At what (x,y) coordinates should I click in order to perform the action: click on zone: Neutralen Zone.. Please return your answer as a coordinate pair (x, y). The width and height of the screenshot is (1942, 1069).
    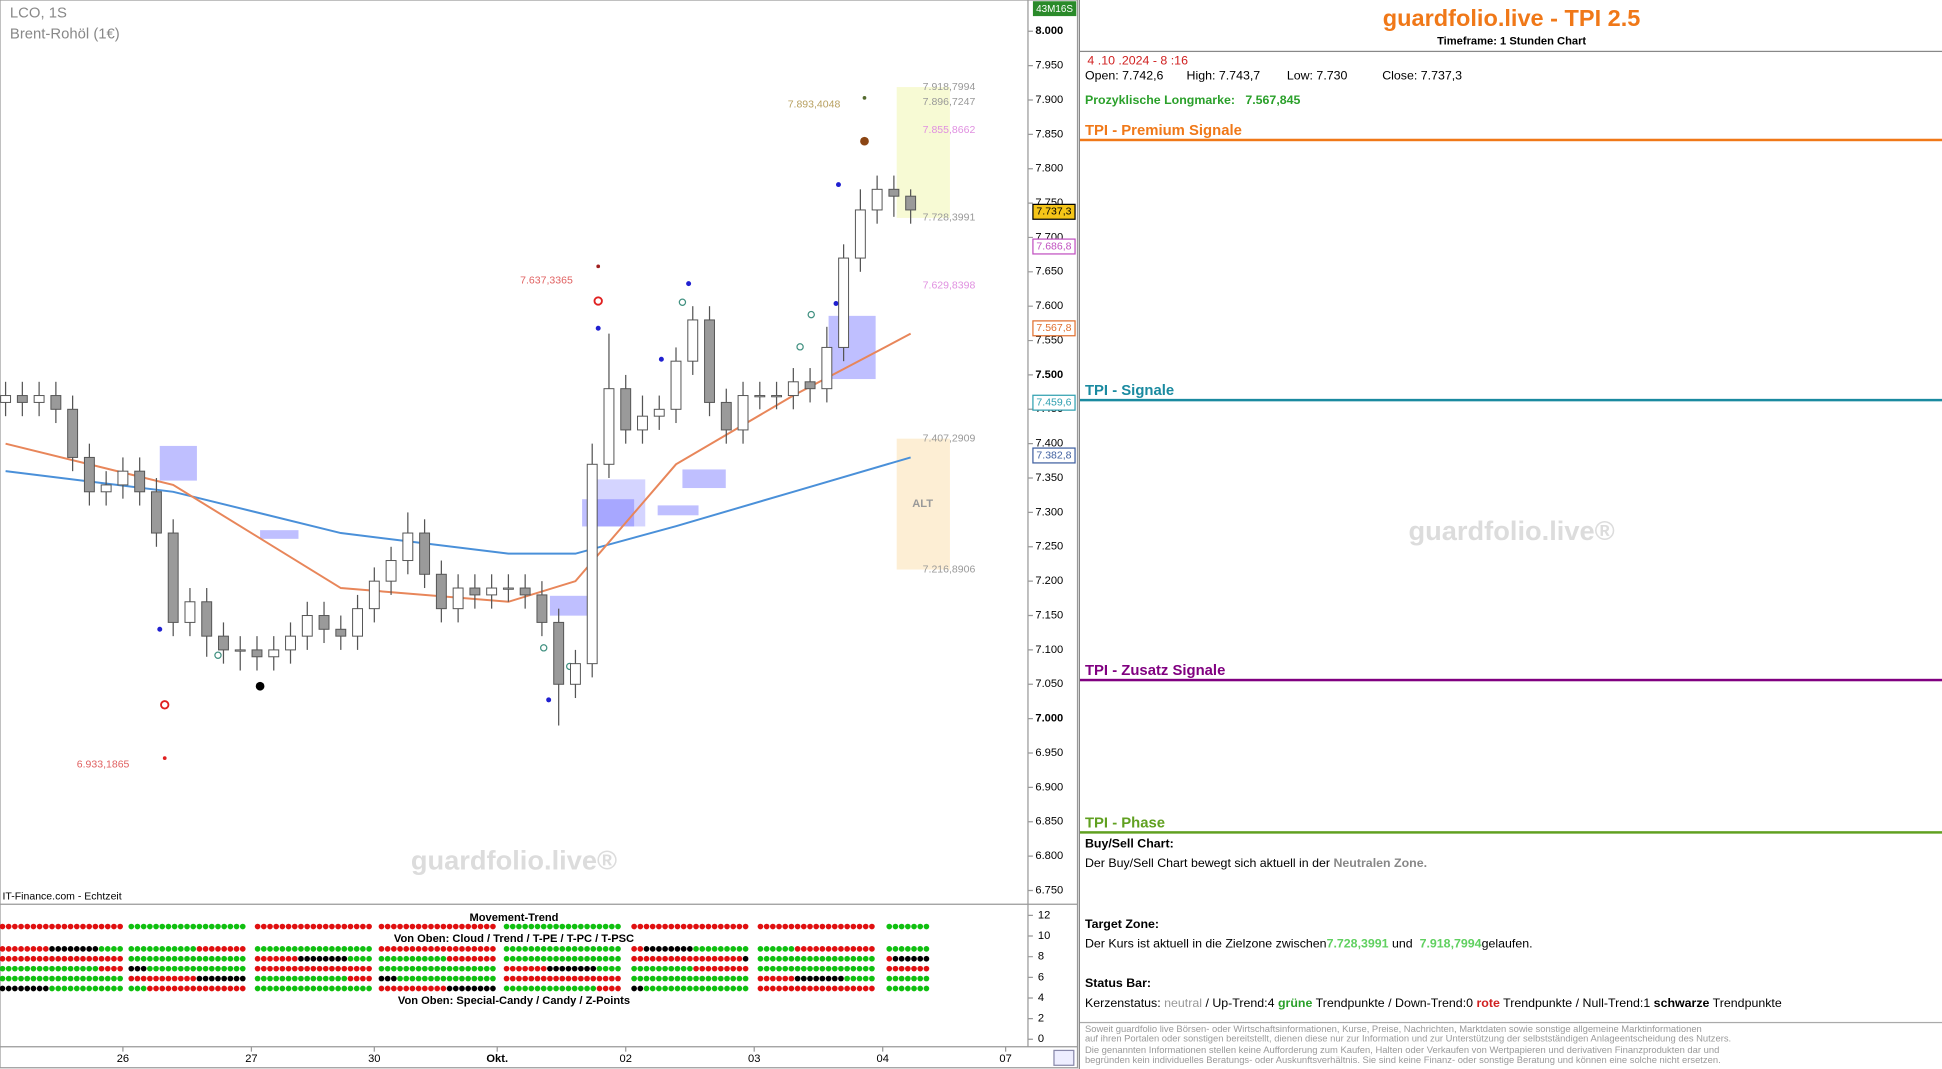
    Looking at the image, I should click on (1380, 864).